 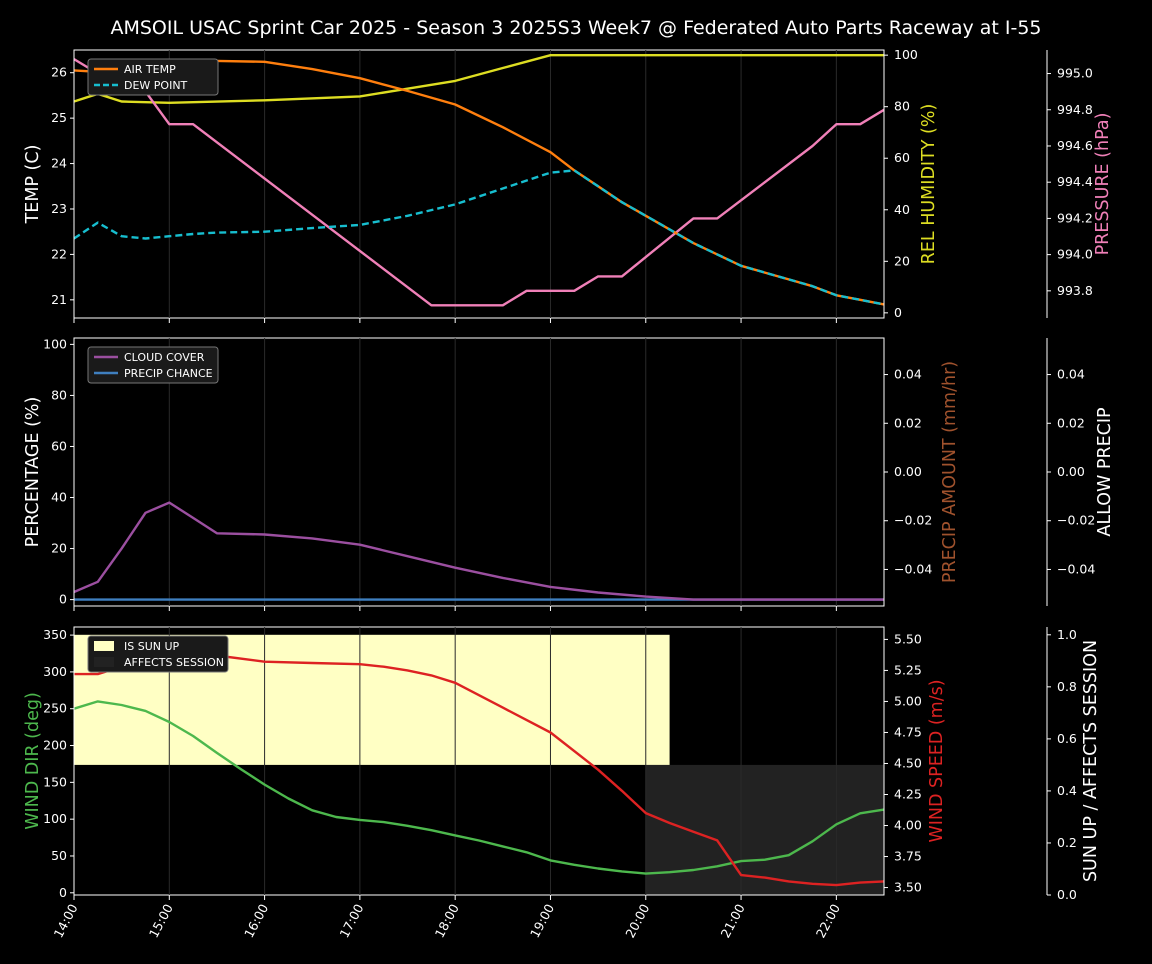 What do you see at coordinates (950, 472) in the screenshot?
I see `right-axis-label: PRECIP AMOUNT (mm/hr)` at bounding box center [950, 472].